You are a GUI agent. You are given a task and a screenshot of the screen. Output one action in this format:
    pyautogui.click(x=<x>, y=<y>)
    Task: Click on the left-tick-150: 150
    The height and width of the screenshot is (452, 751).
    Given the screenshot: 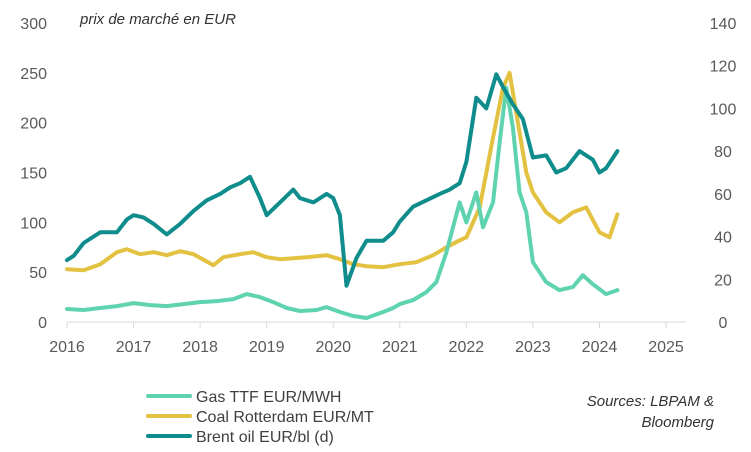 What is the action you would take?
    pyautogui.click(x=33, y=174)
    